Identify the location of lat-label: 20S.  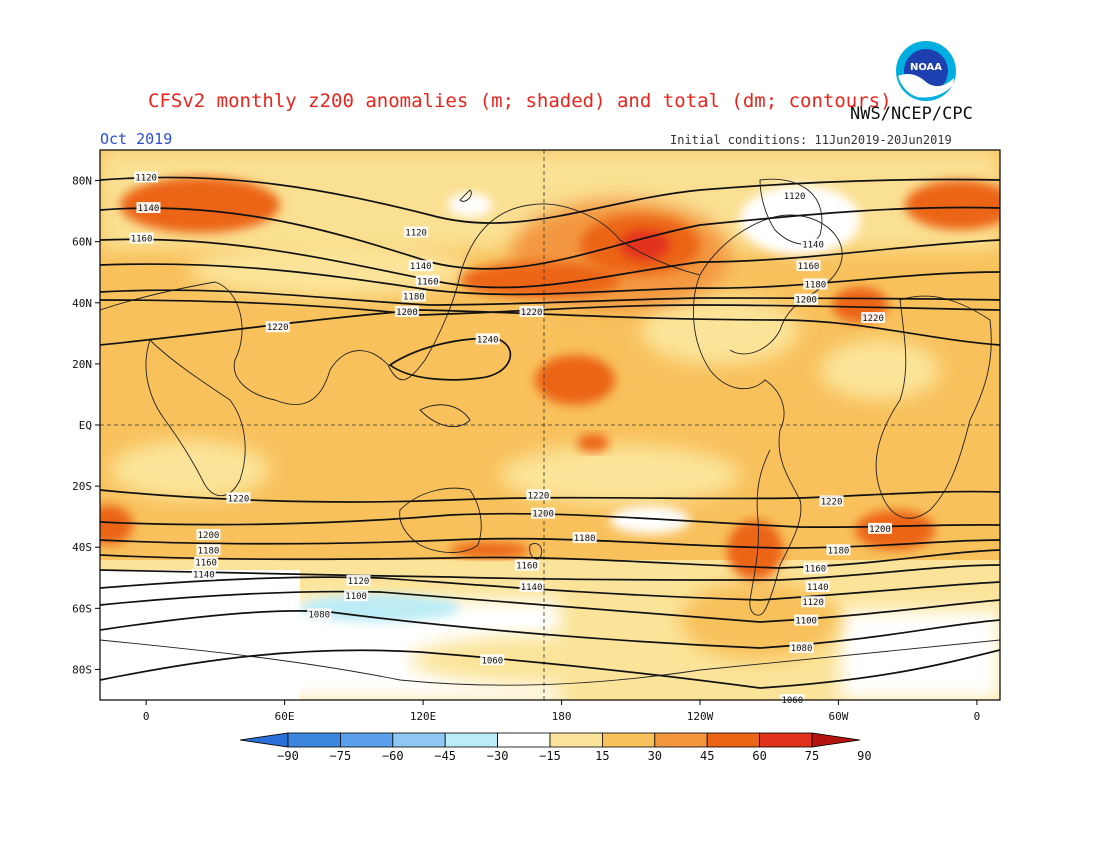
(82, 486).